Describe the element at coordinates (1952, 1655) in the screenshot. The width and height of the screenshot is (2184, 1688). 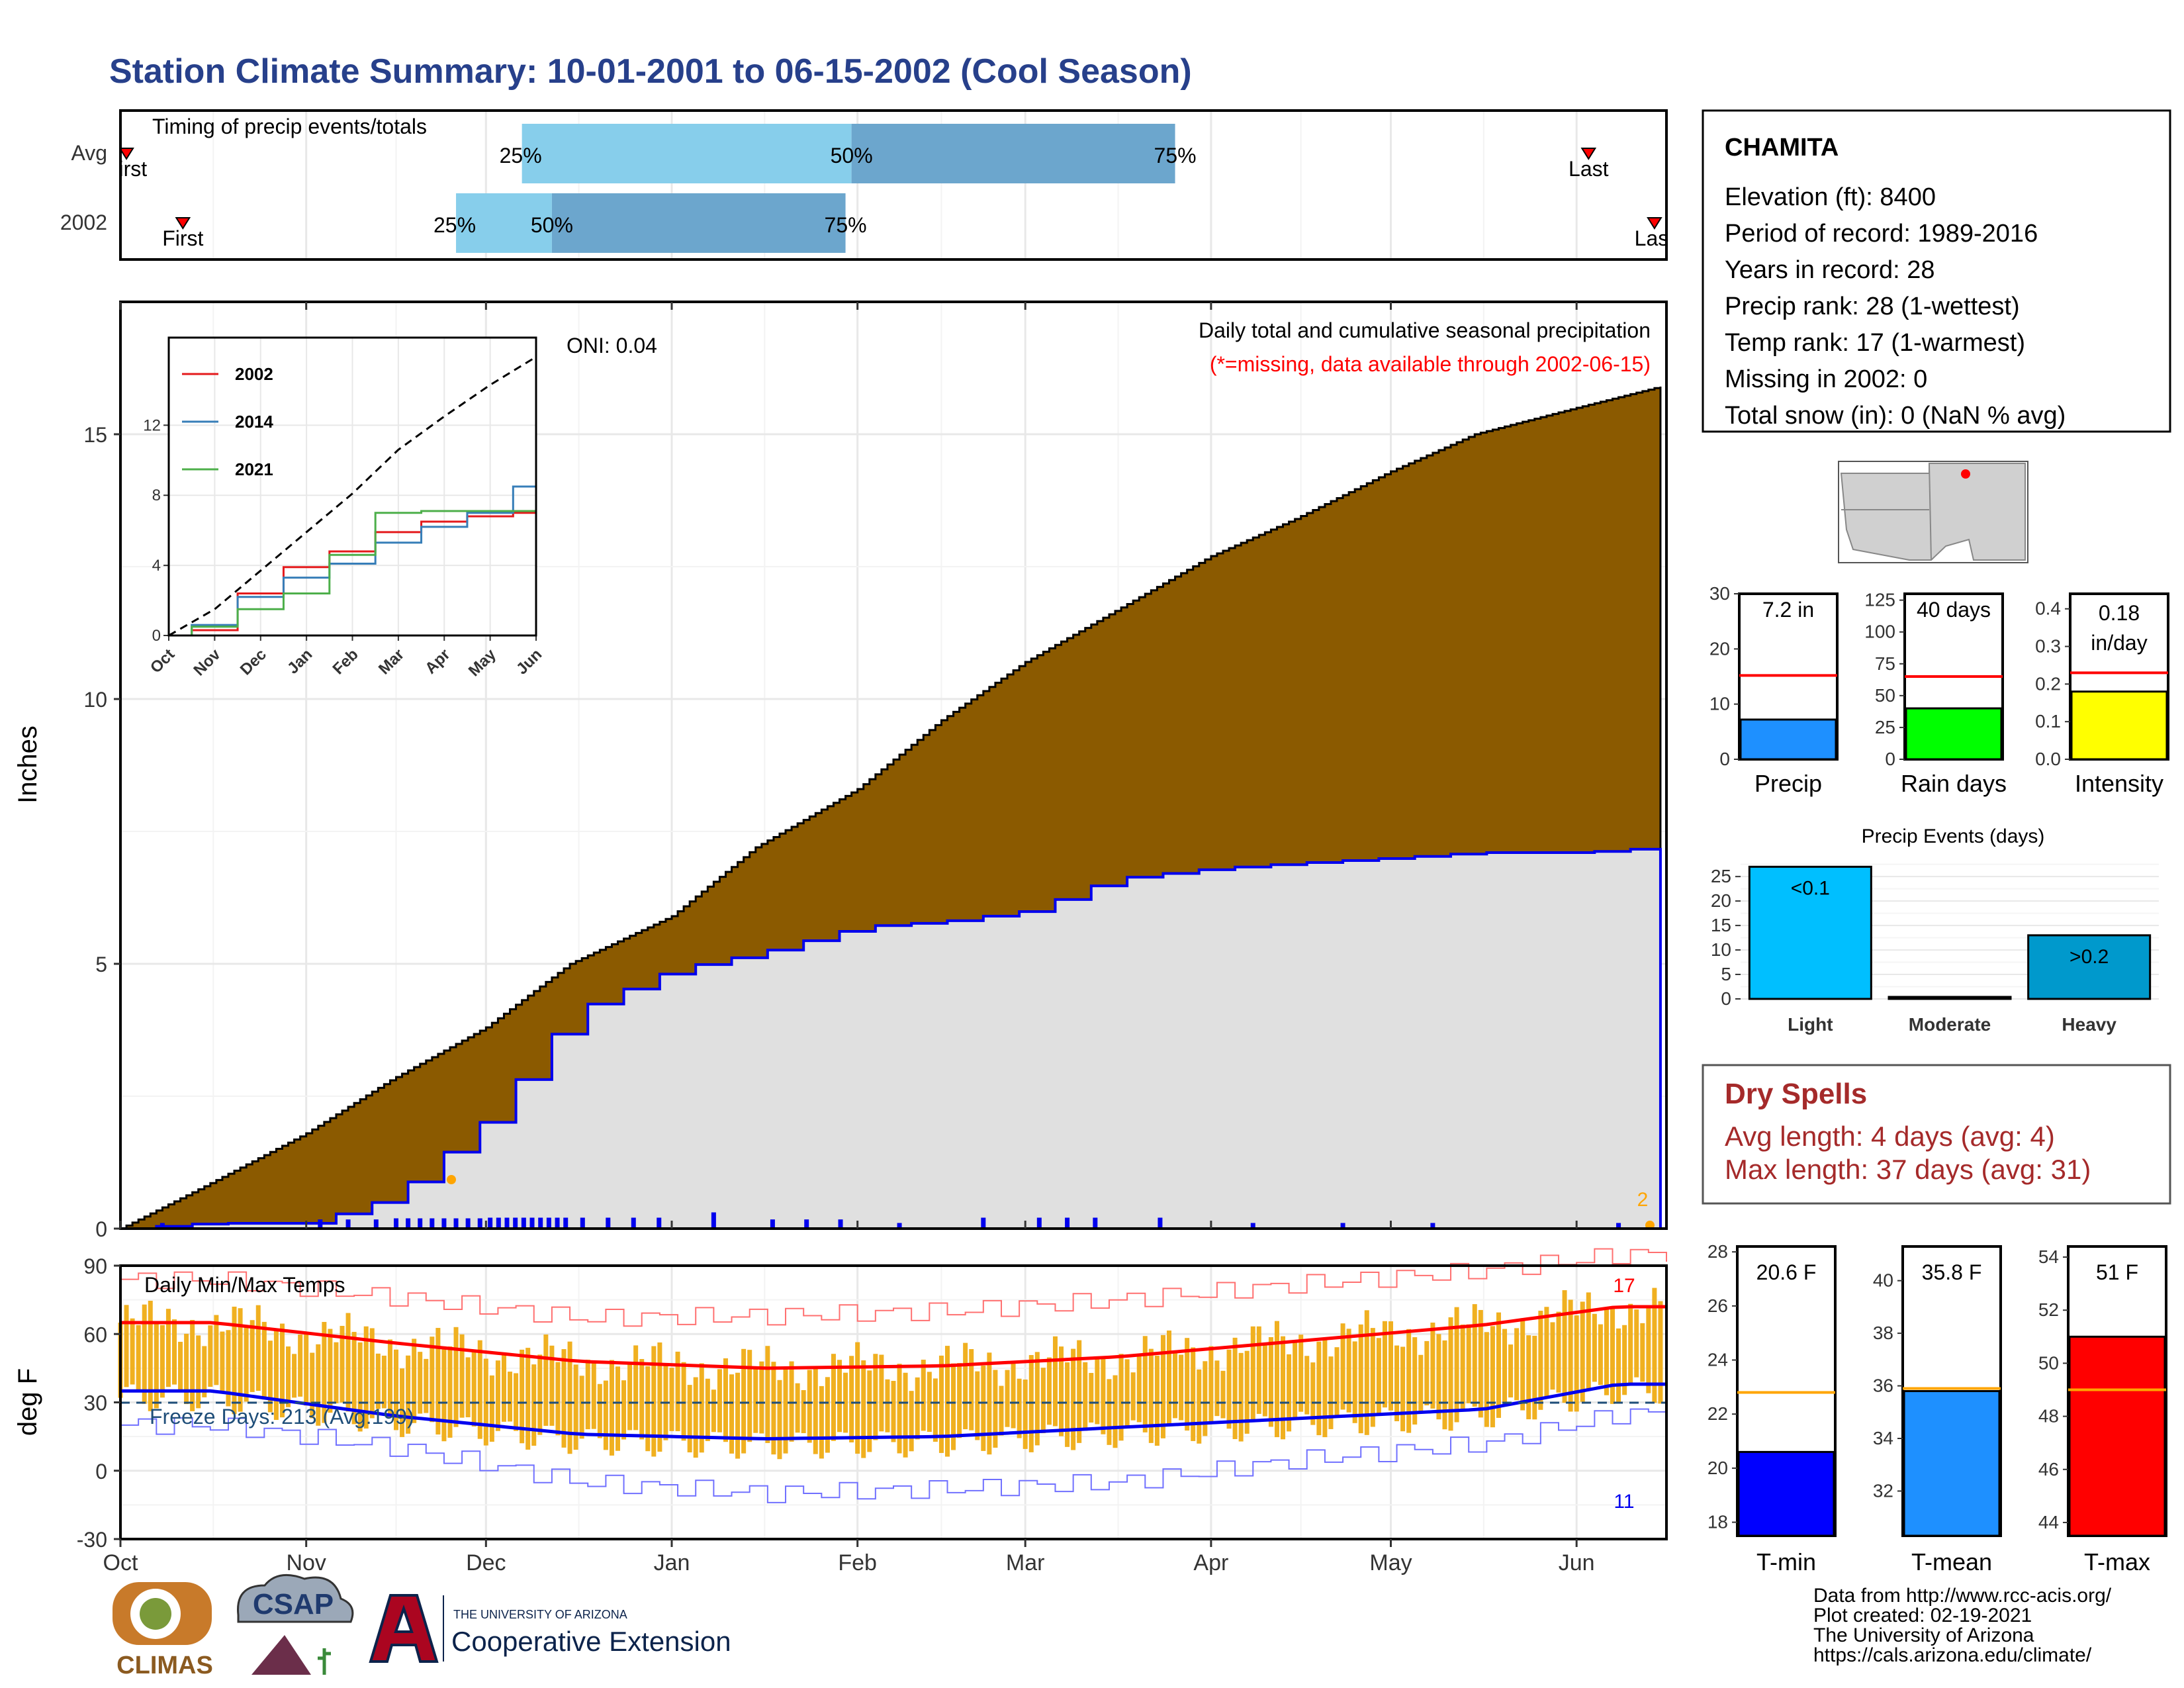
I see `credit-line-4: https://cals.arizona.edu/climate/` at that location.